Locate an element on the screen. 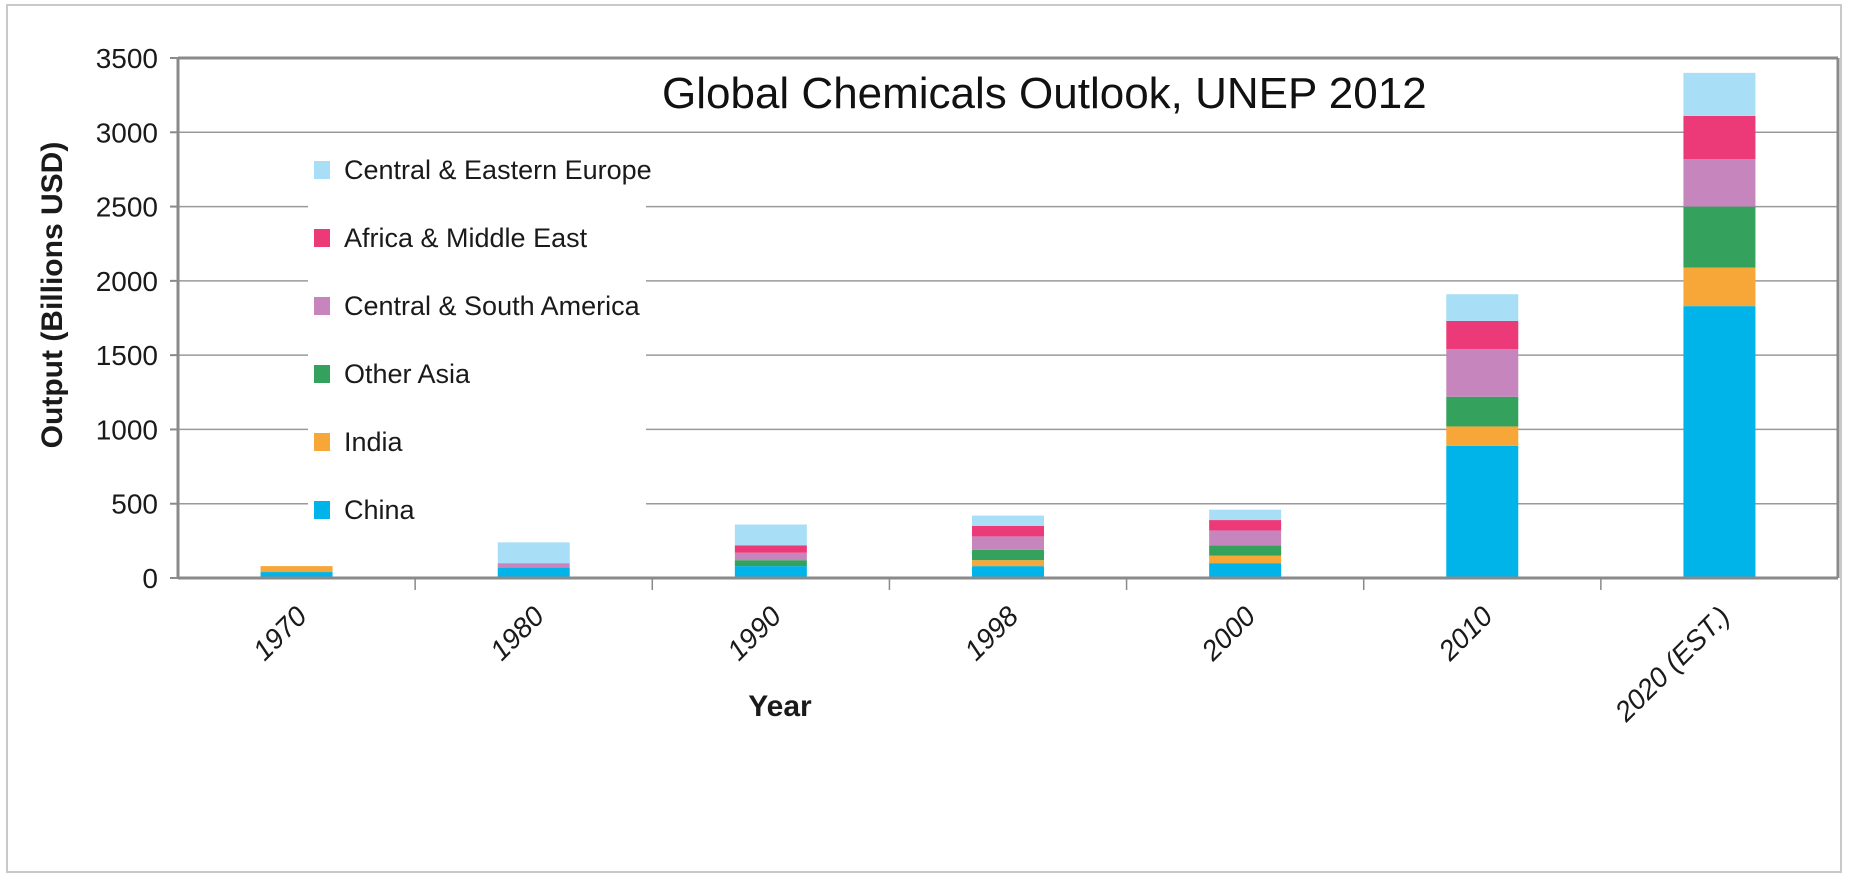 Image resolution: width=1849 pixels, height=879 pixels. x-tick-label: 2020 (EST.) is located at coordinates (1672, 664).